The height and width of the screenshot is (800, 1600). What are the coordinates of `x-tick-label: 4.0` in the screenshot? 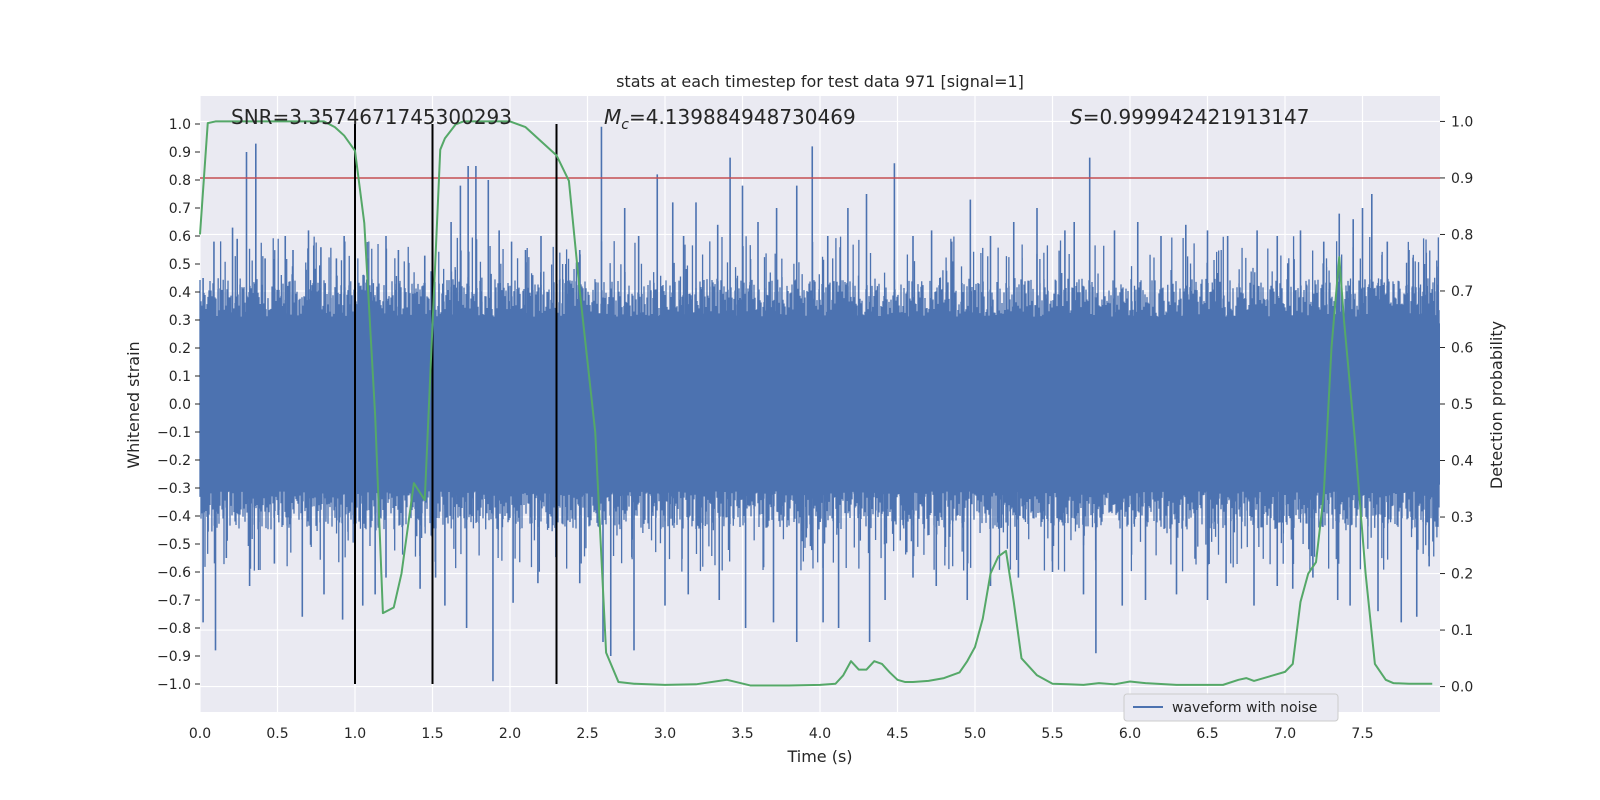 It's located at (820, 734).